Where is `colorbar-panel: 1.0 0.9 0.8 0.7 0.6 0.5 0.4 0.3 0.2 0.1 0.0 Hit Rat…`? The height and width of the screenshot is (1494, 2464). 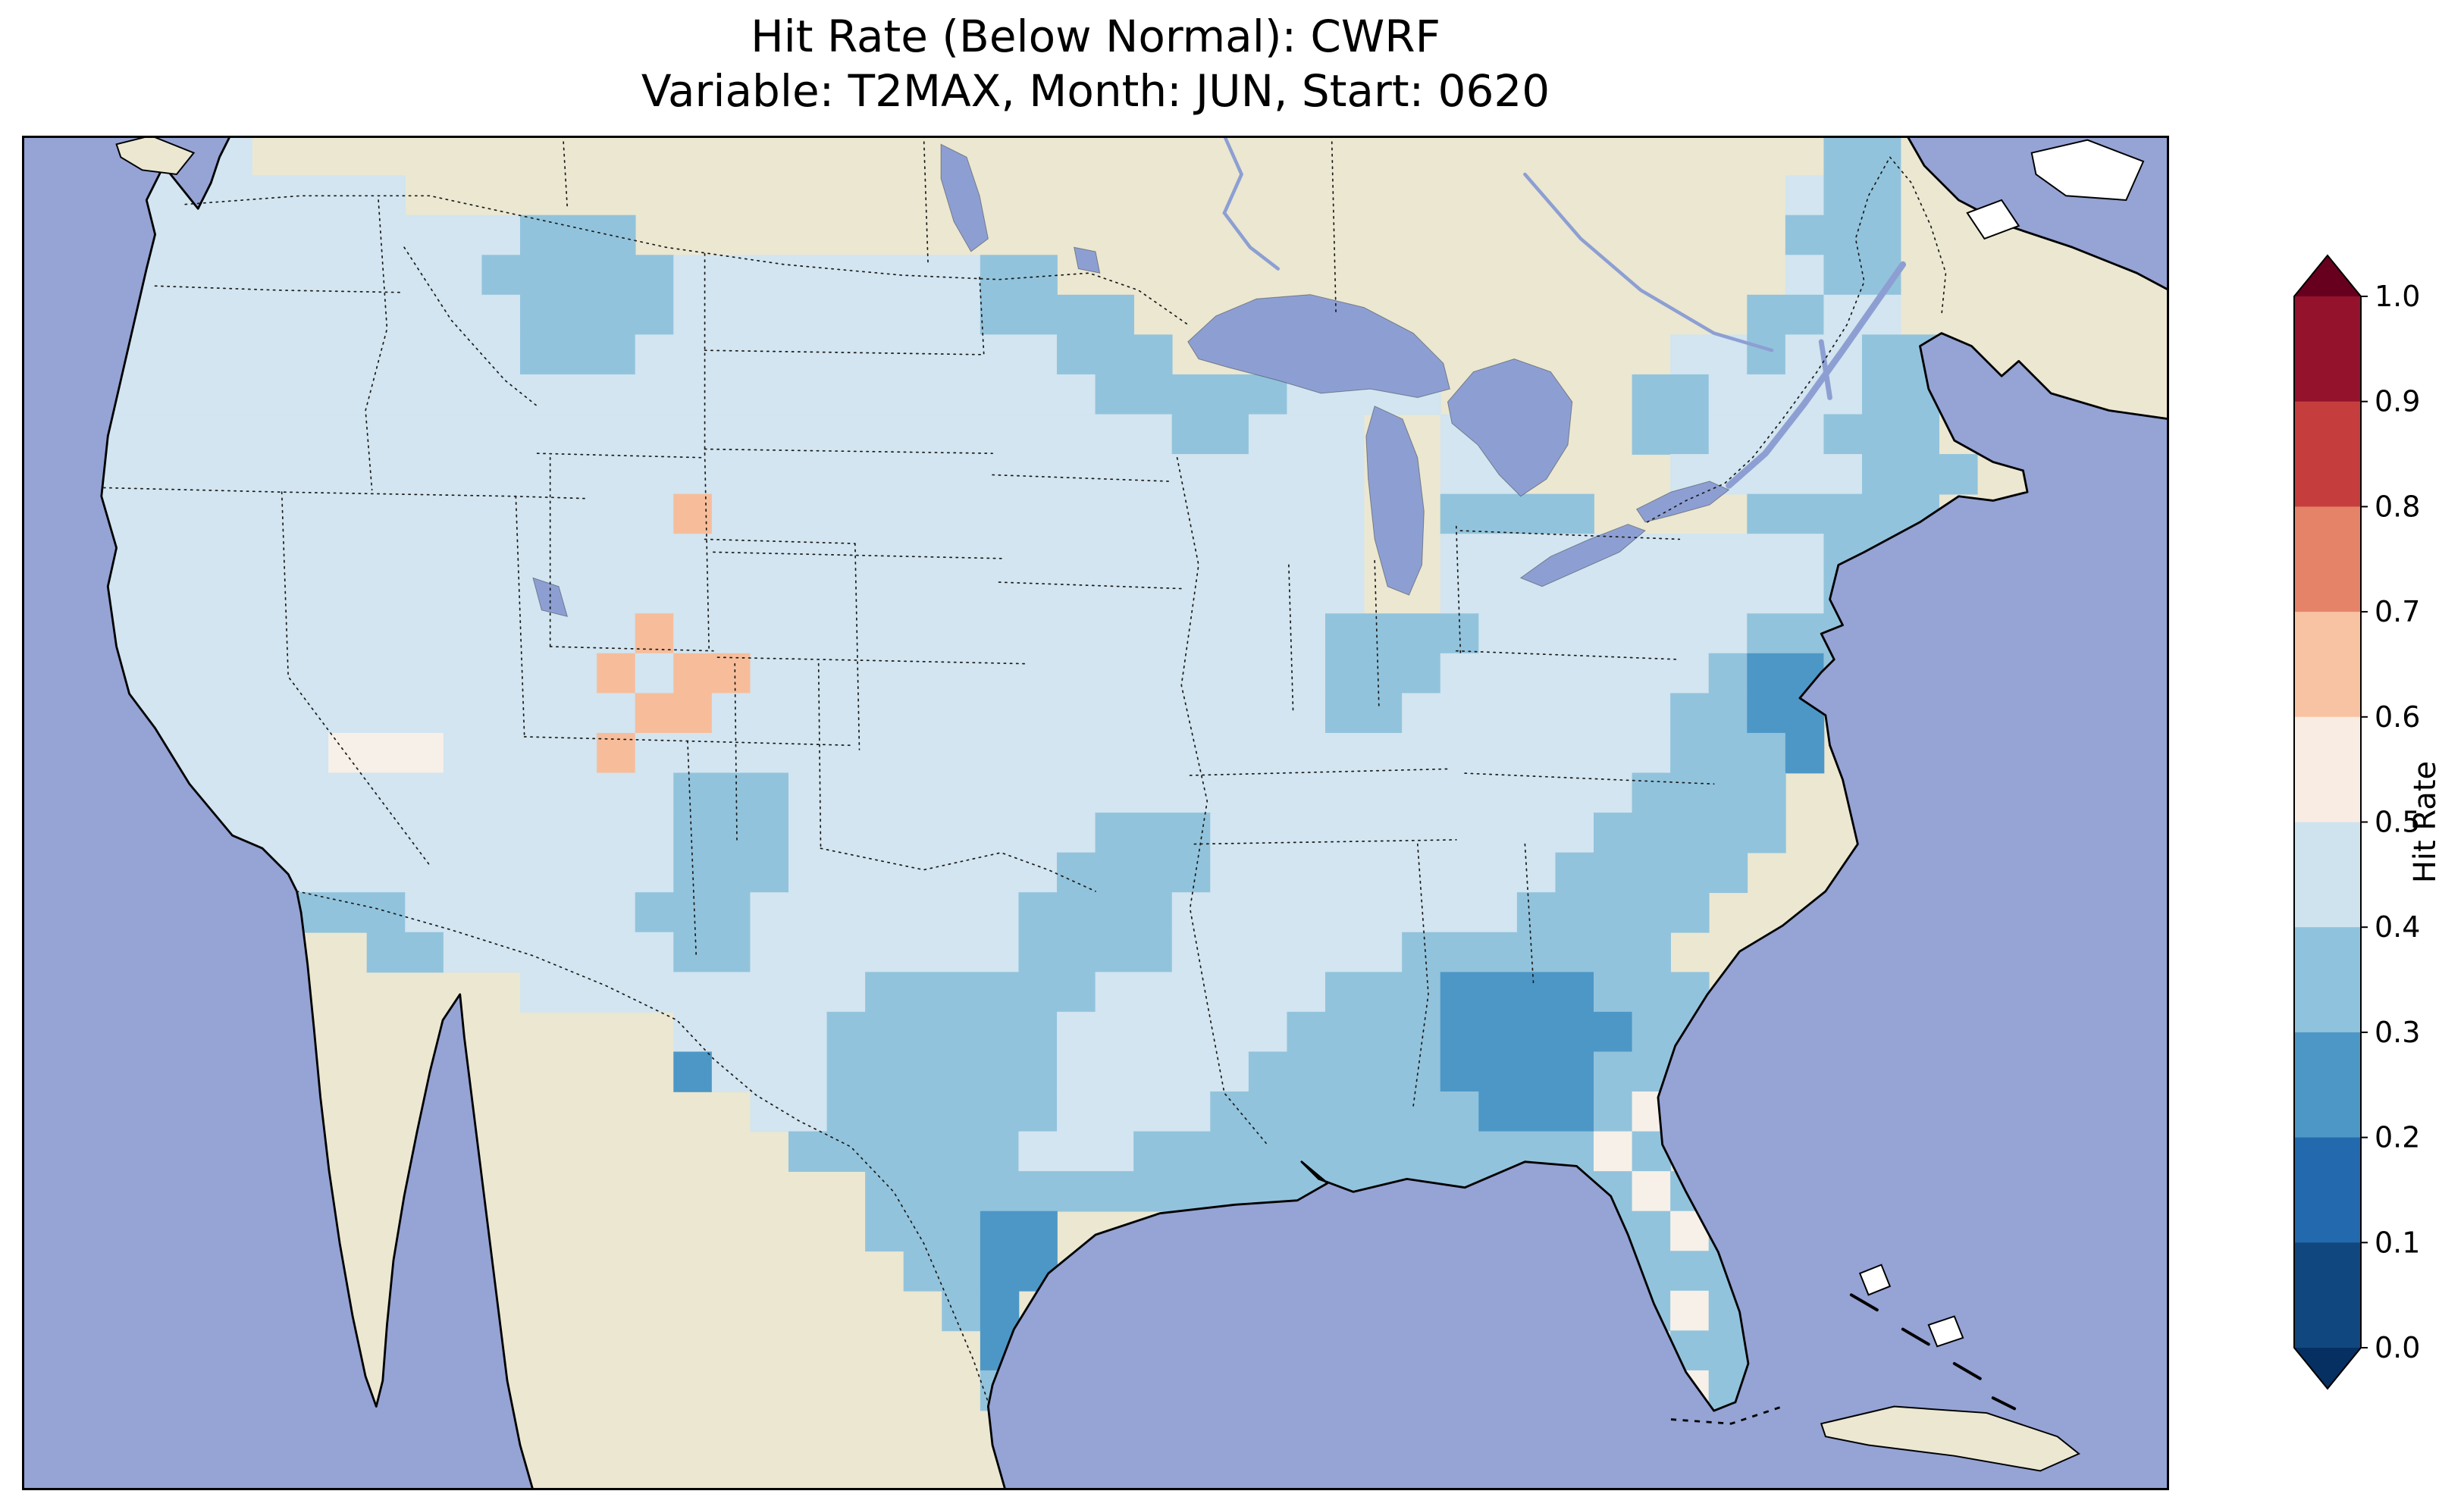
colorbar-panel: 1.0 0.9 0.8 0.7 0.6 0.5 0.4 0.3 0.2 0.1 0.0 Hit Rat… is located at coordinates (2367, 841).